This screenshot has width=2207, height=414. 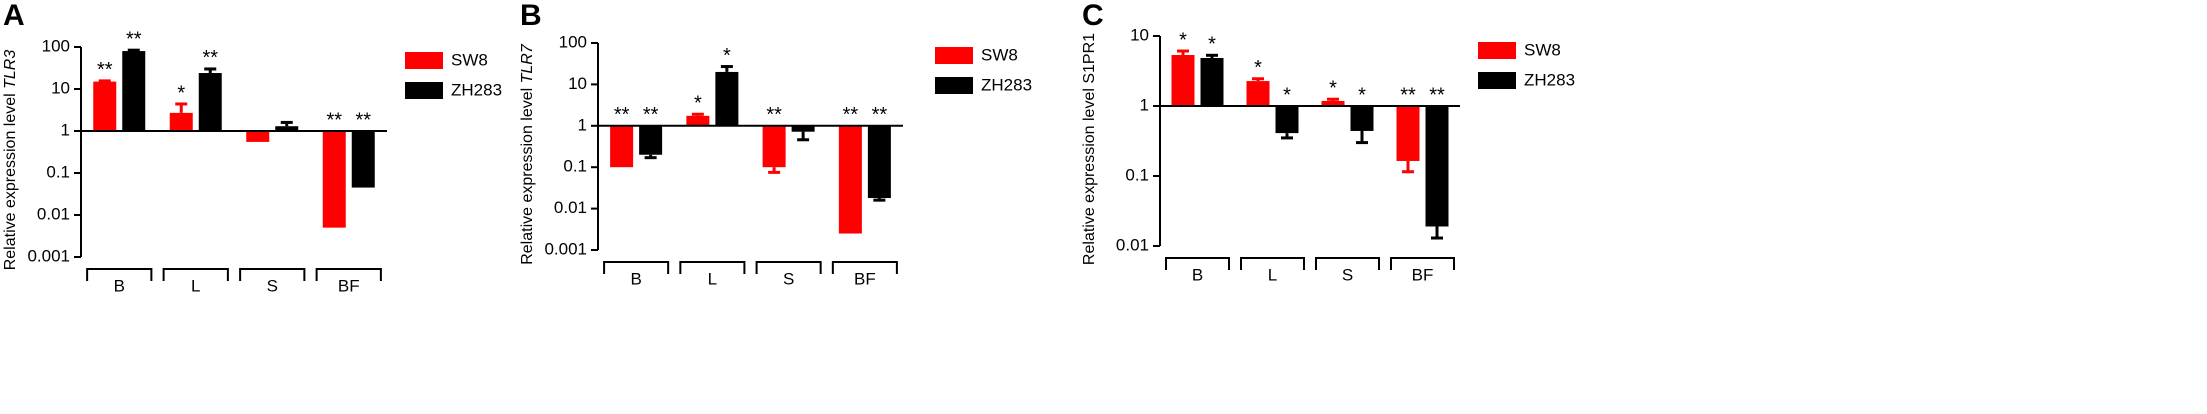 I want to click on y-axis-label: Relative expression level TLR7, so click(x=527, y=154).